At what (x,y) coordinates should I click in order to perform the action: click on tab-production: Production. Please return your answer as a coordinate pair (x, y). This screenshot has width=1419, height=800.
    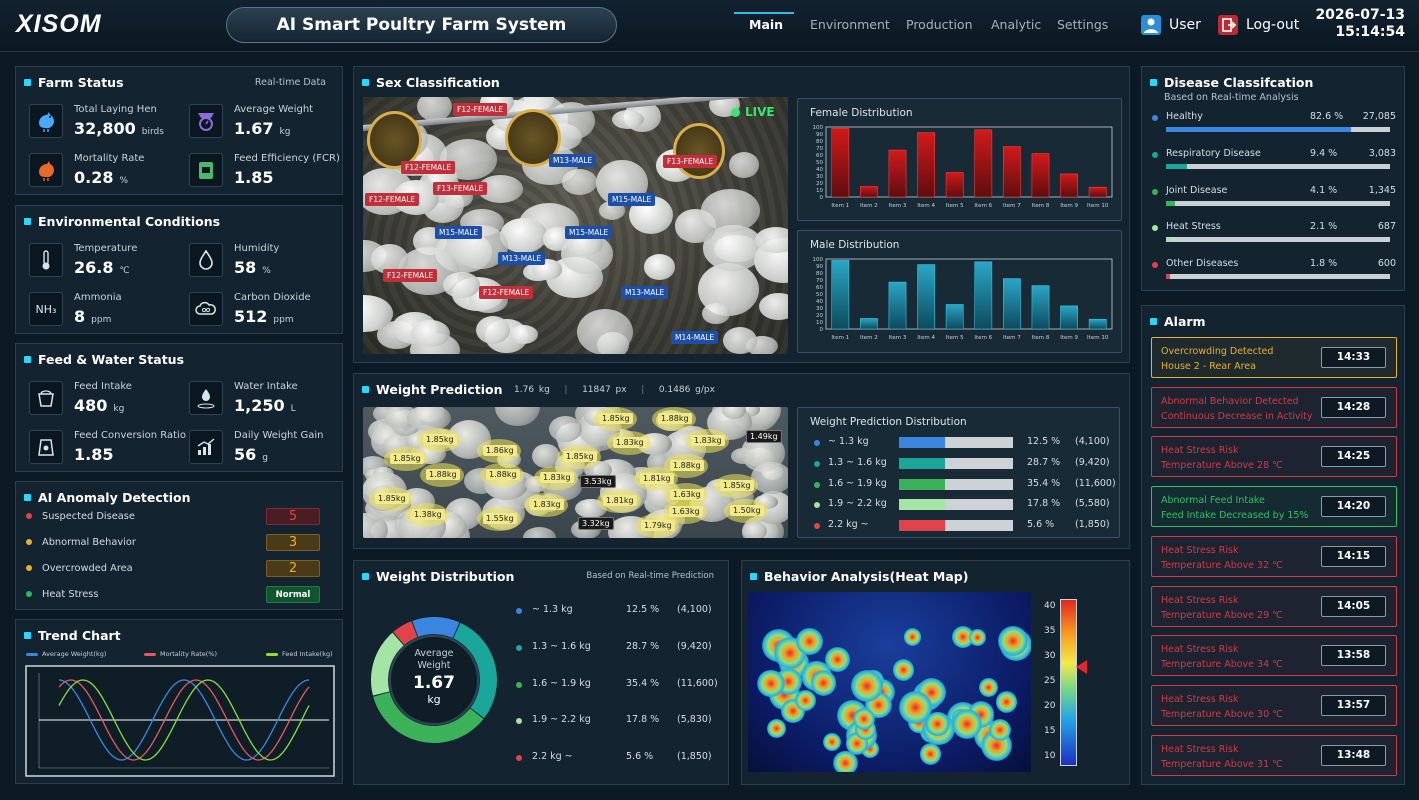
    Looking at the image, I should click on (939, 24).